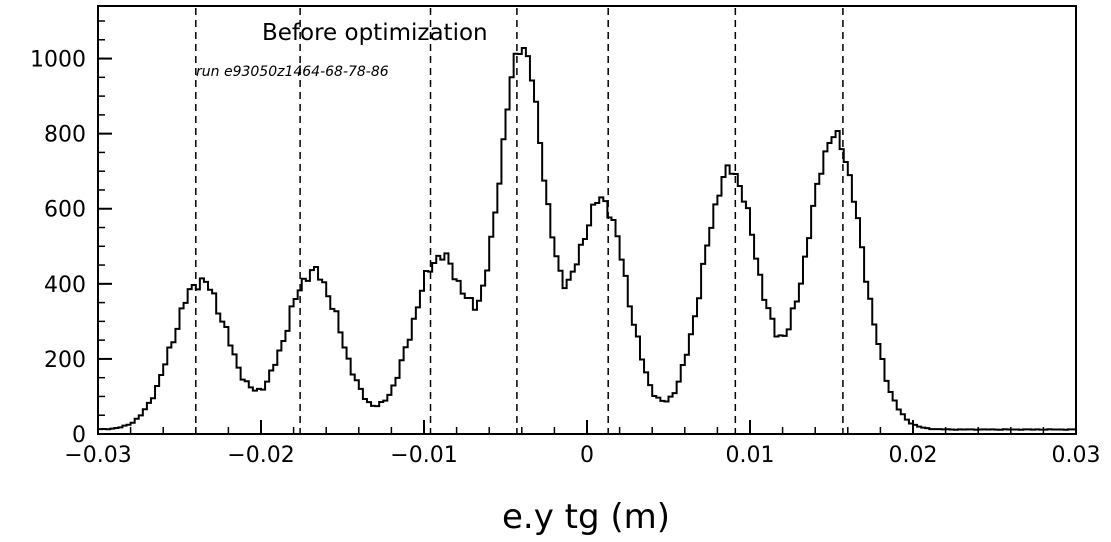 Image resolution: width=1111 pixels, height=542 pixels. I want to click on y-tick-label: 0, so click(79, 435).